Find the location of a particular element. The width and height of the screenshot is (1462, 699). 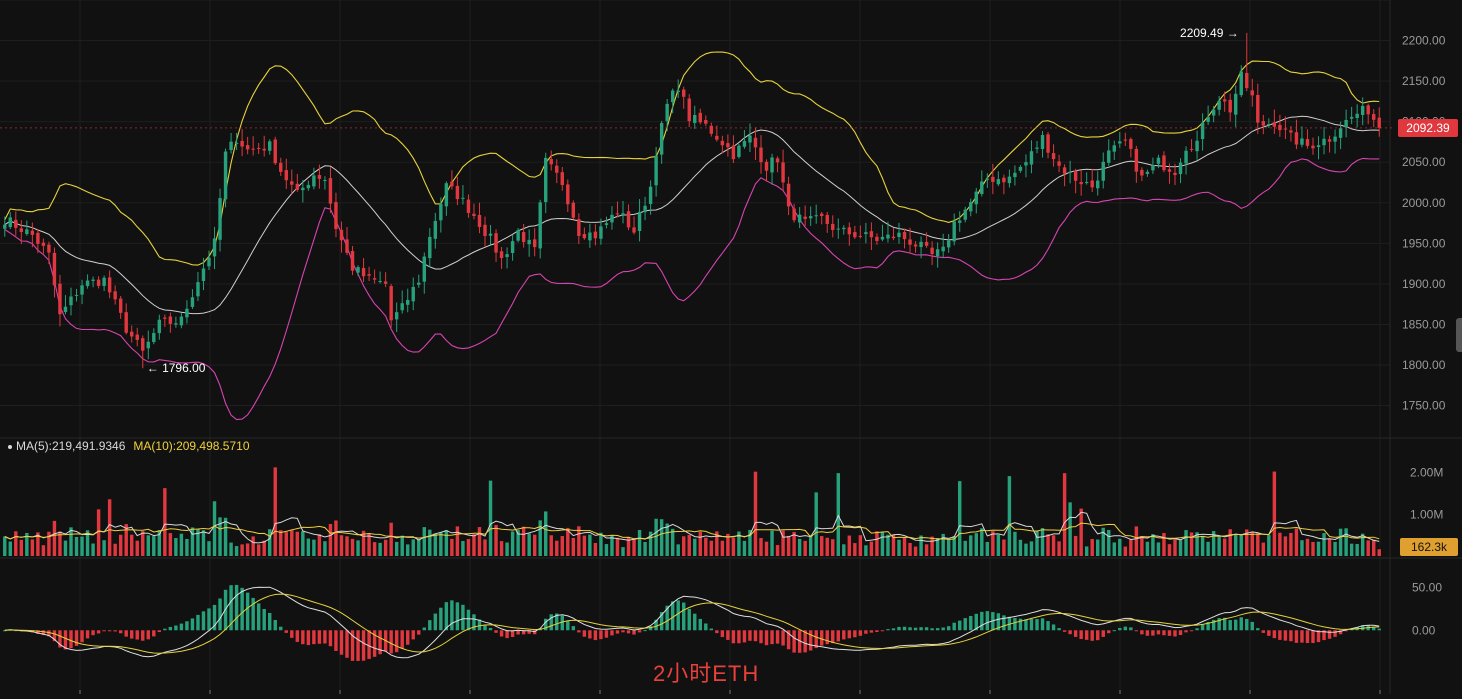

high-price-annotation: 2209.49 → is located at coordinates (1209, 33).